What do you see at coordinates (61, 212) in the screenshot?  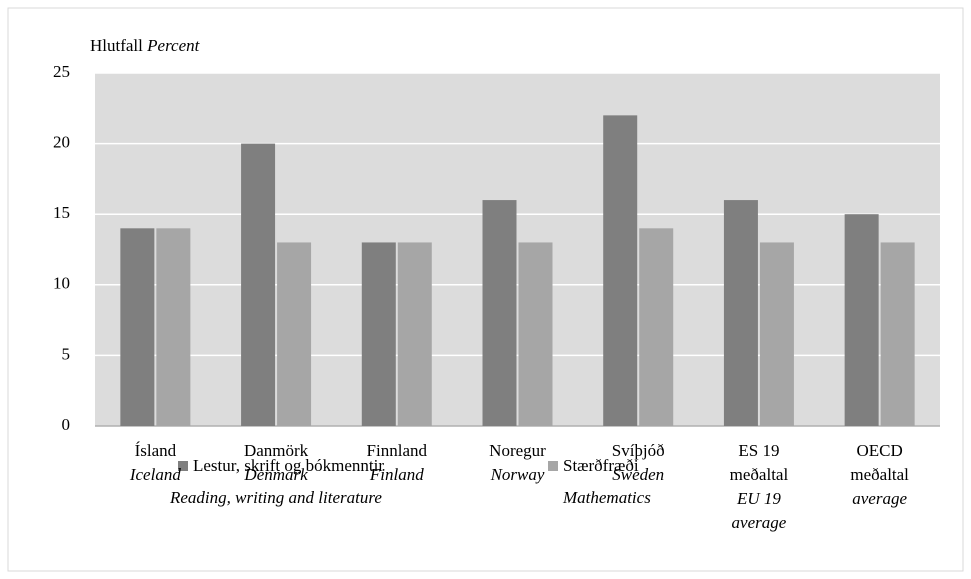 I see `y-tick-label: 15` at bounding box center [61, 212].